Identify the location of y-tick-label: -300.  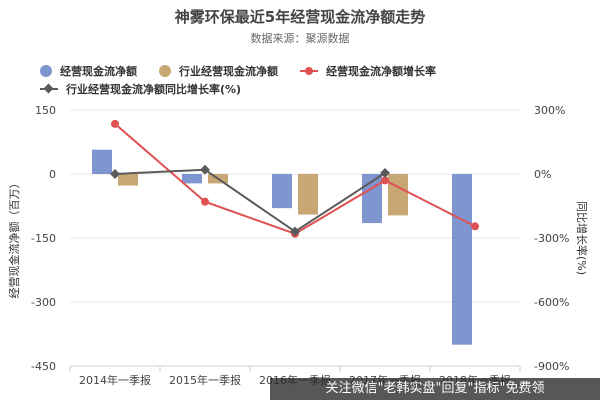
(43, 302).